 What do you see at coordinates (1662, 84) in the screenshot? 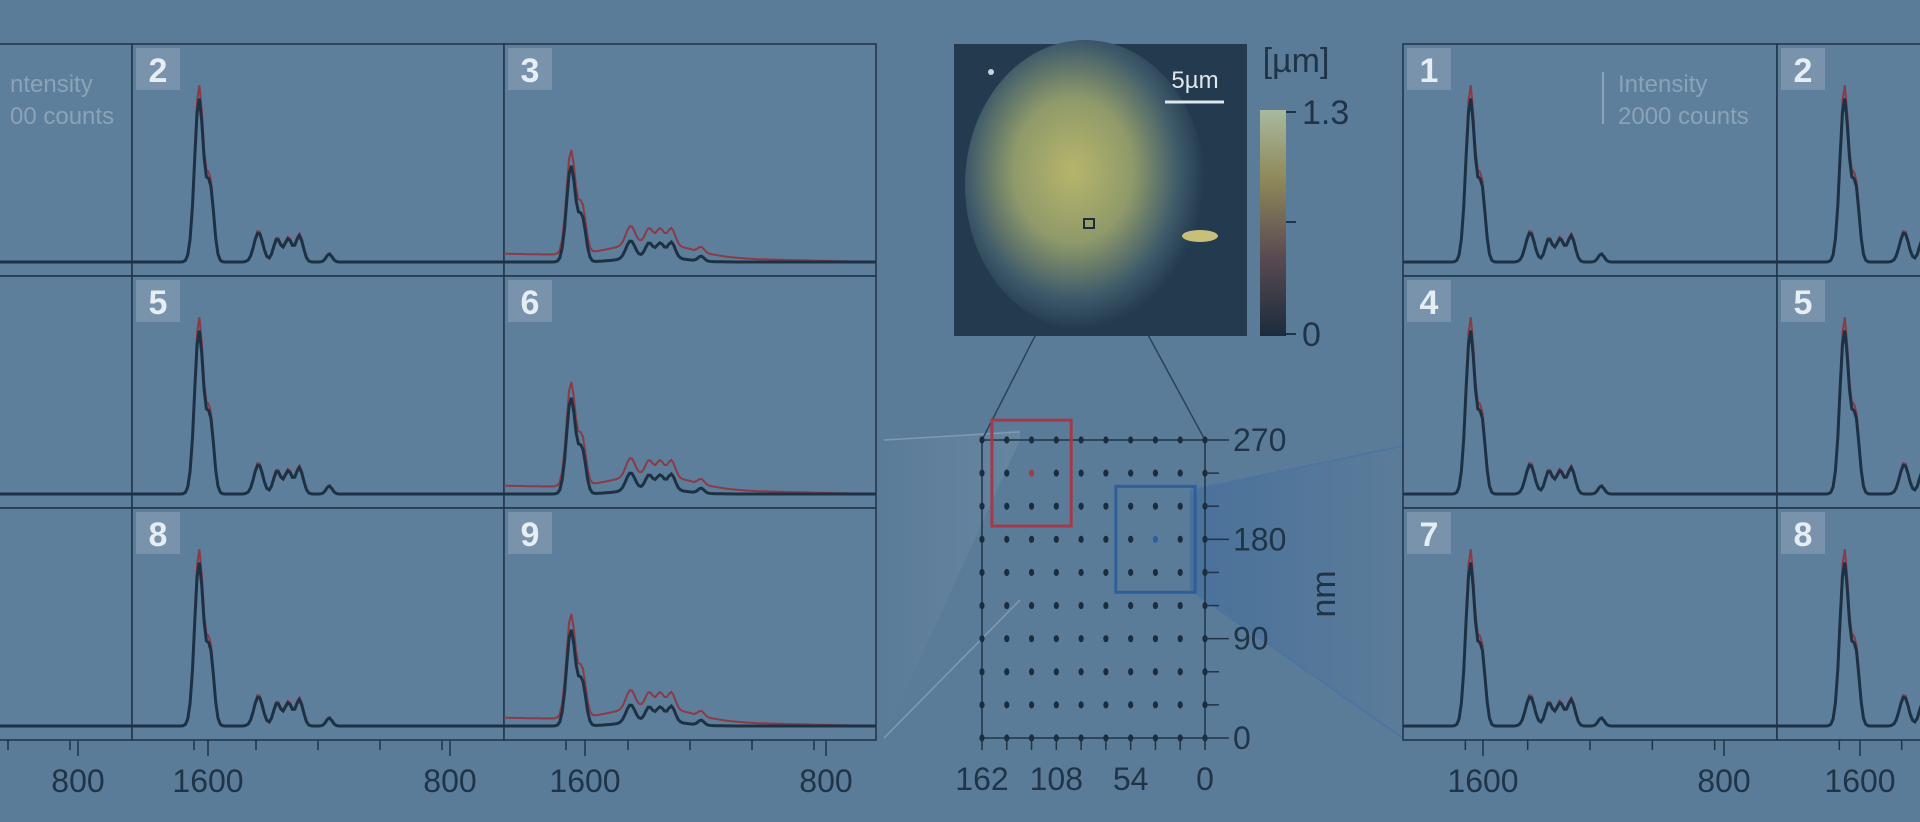
I see `intensity-label: Intensity` at bounding box center [1662, 84].